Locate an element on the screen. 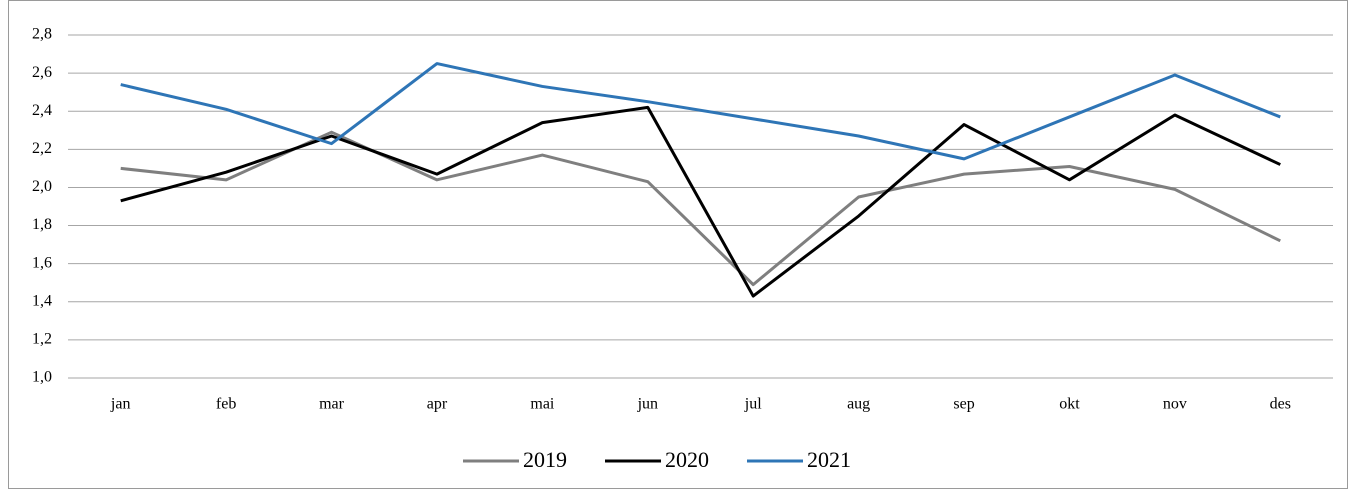 This screenshot has height=490, width=1349. y-tick-label: 2,0 is located at coordinates (42, 186).